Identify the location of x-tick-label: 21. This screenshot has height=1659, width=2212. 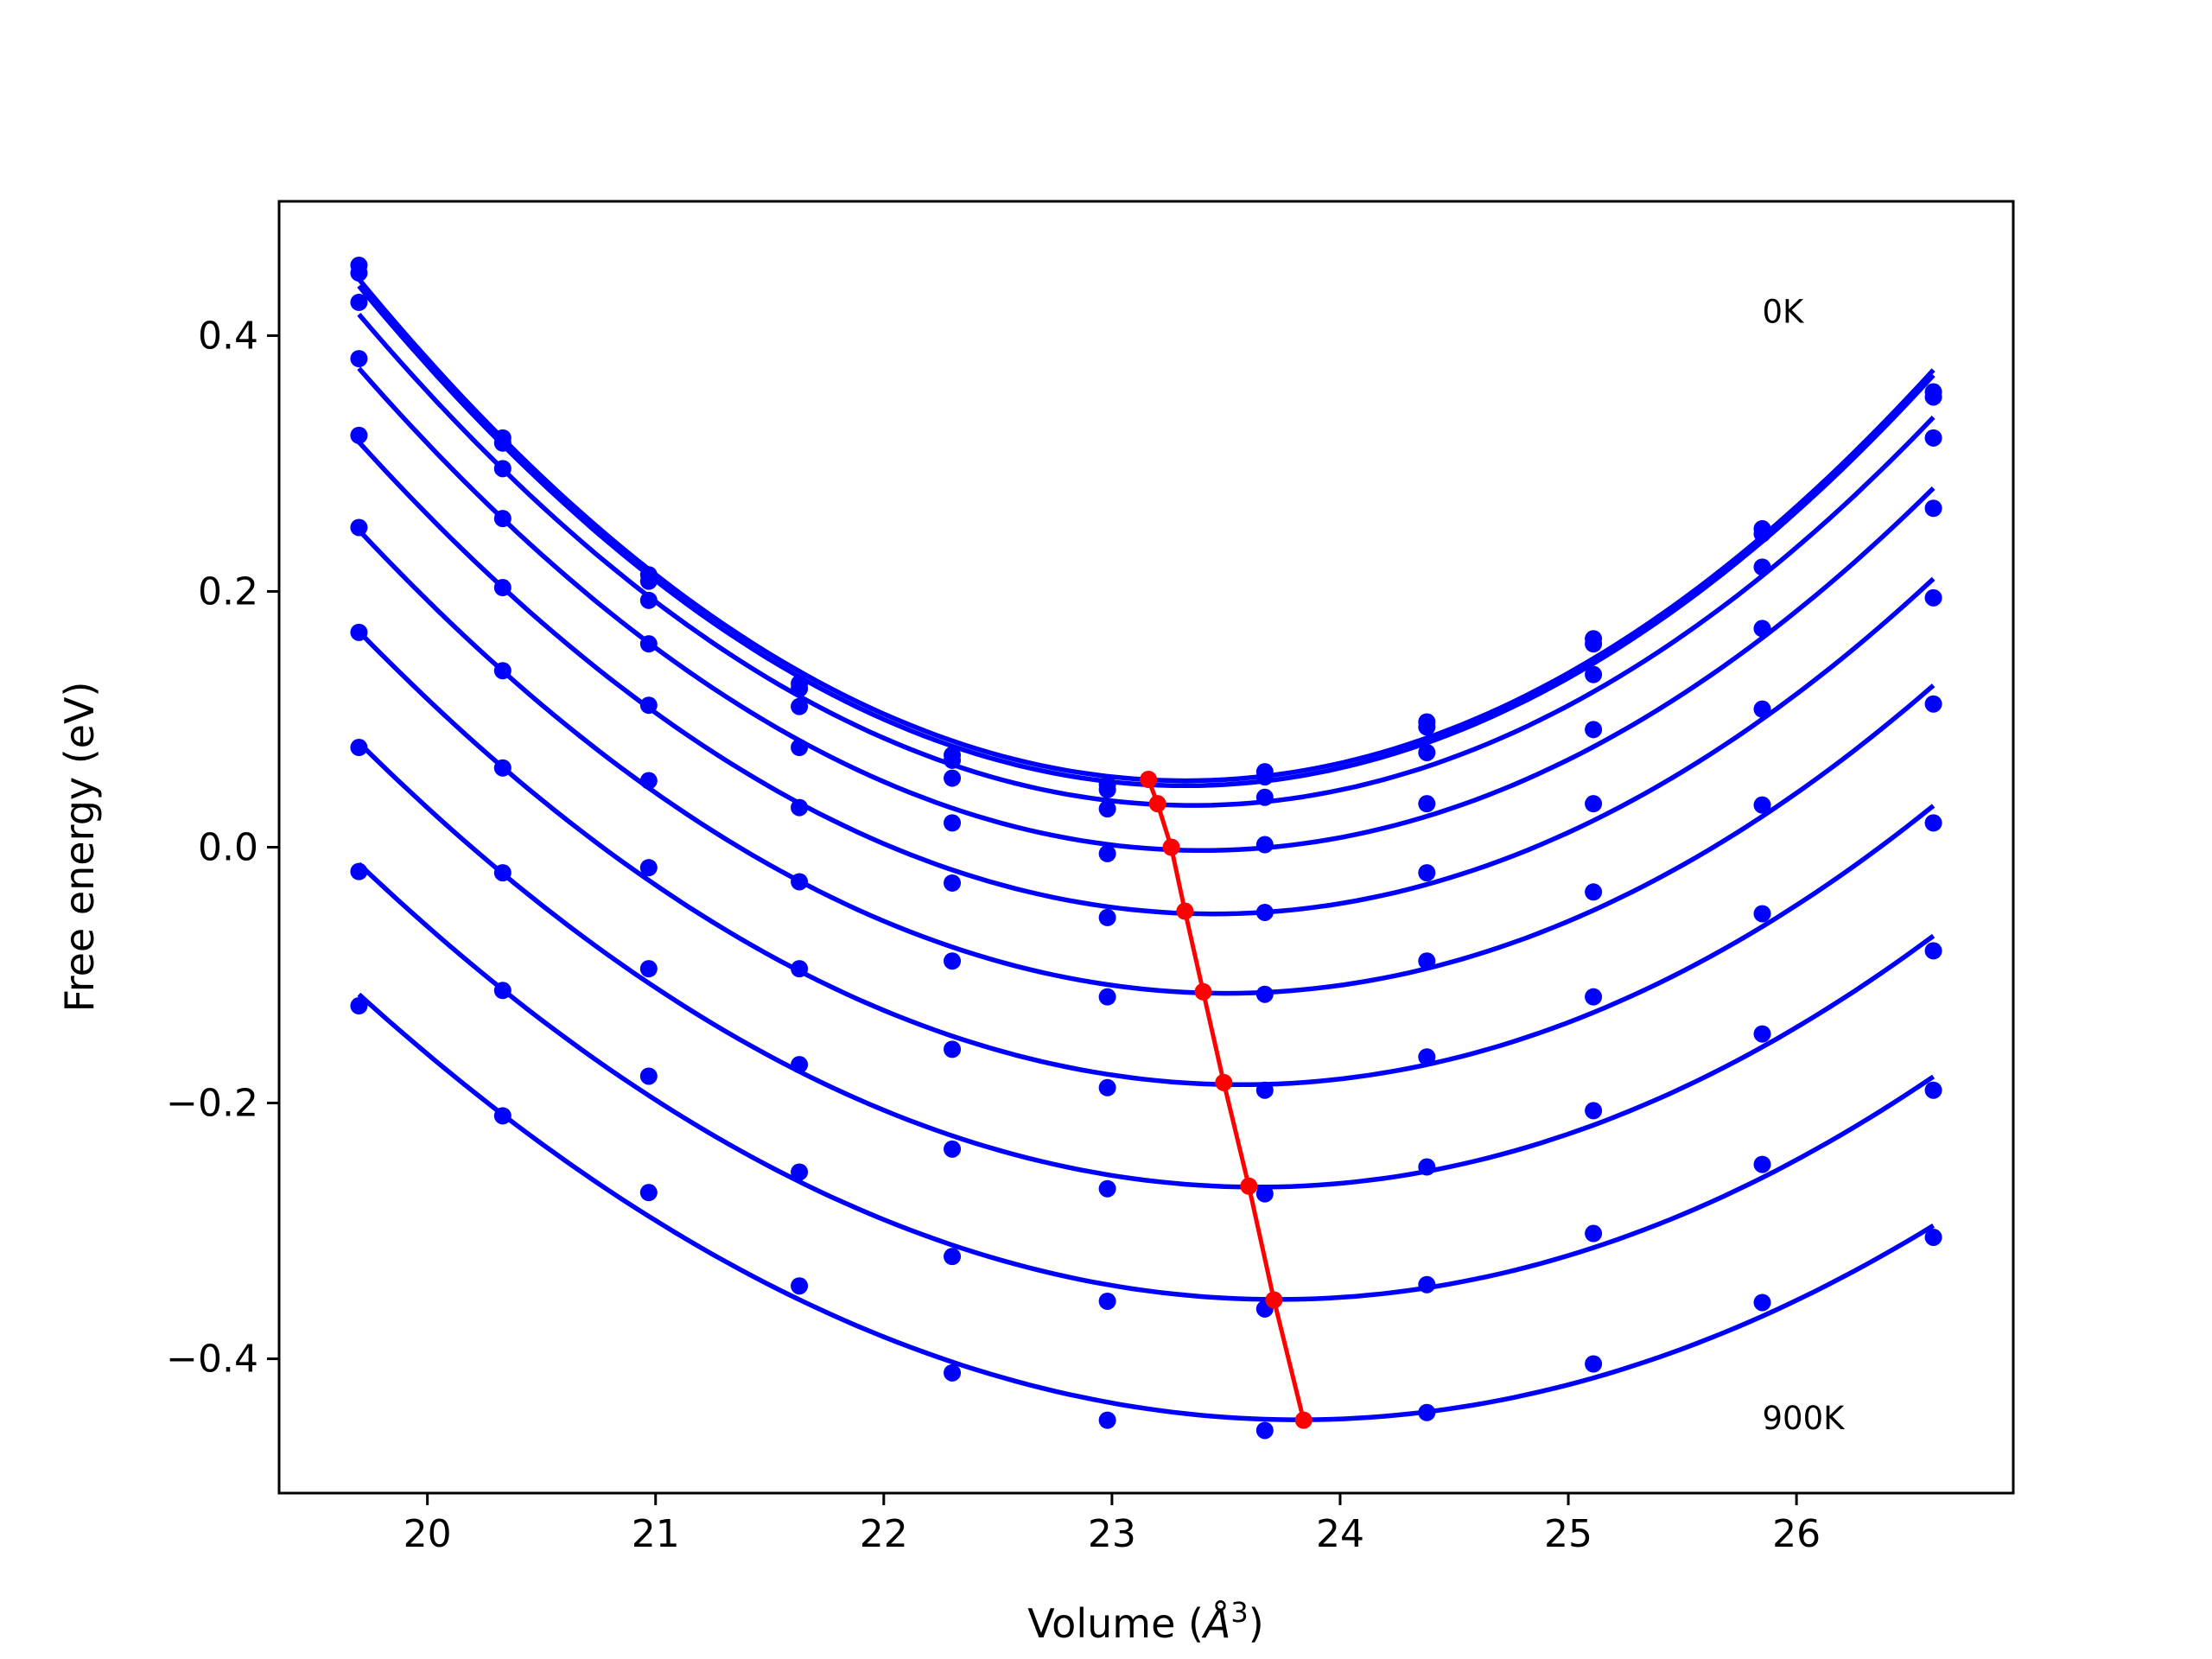
(656, 1534).